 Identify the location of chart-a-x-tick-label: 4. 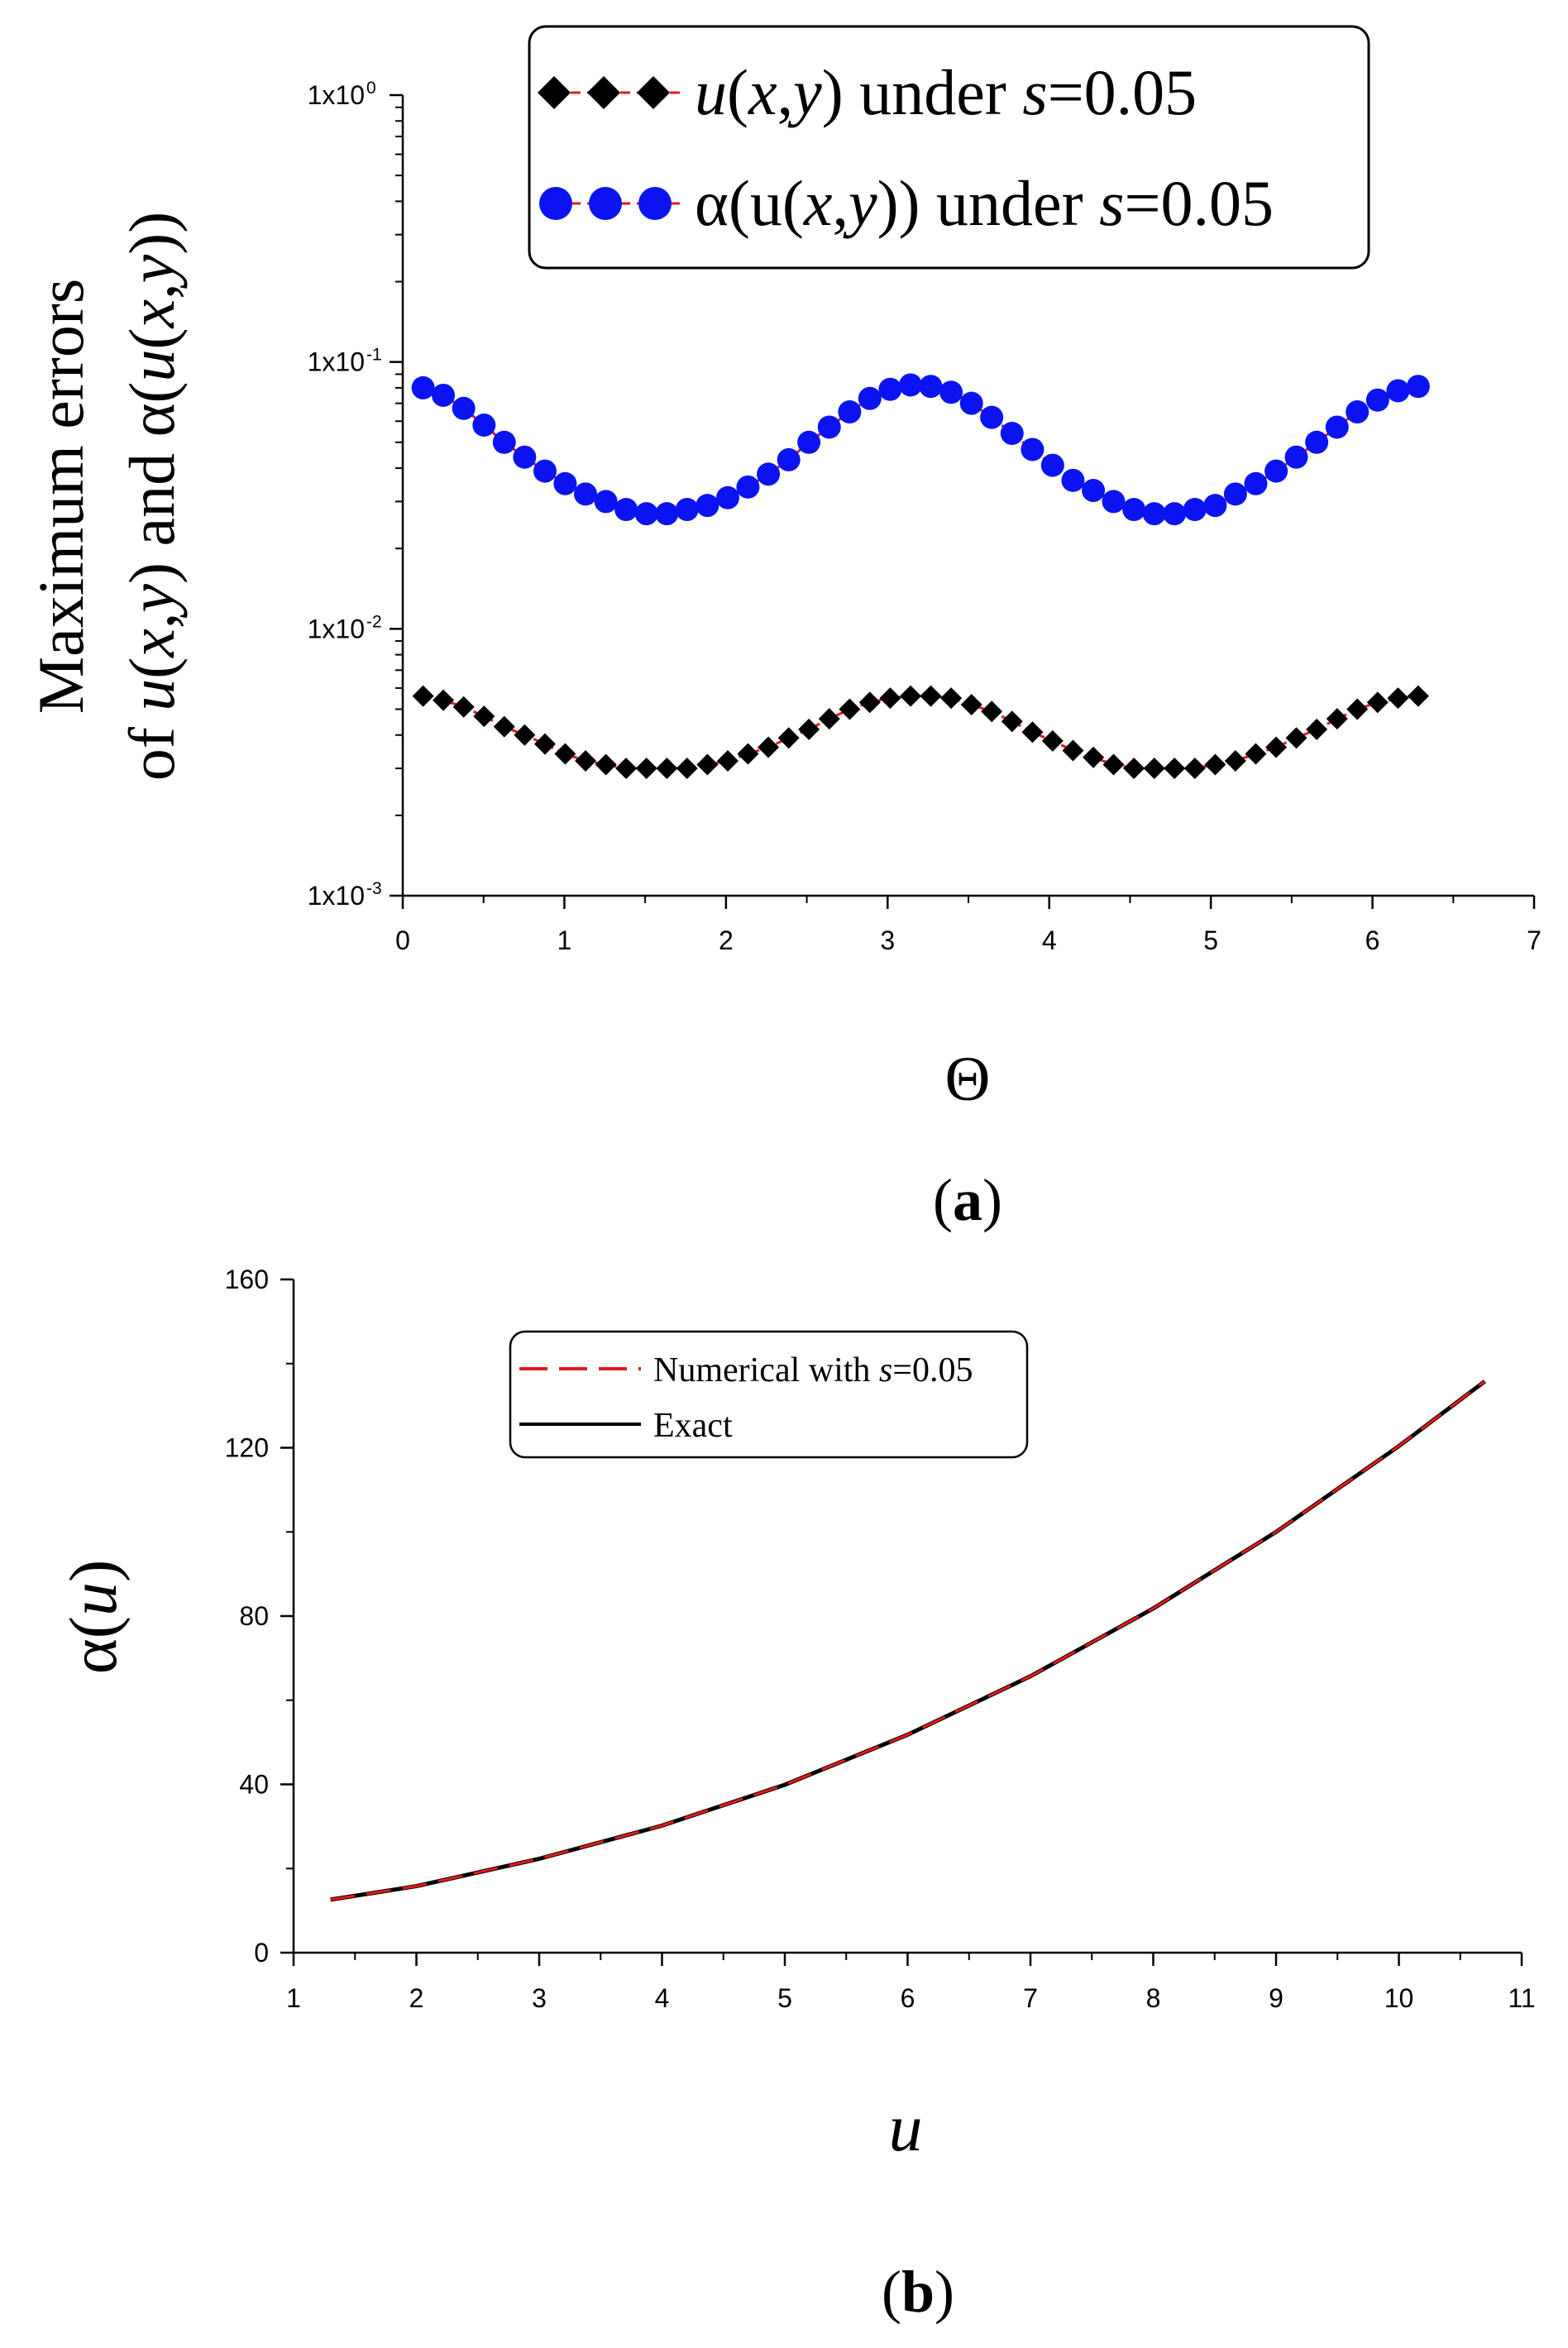
(1049, 940).